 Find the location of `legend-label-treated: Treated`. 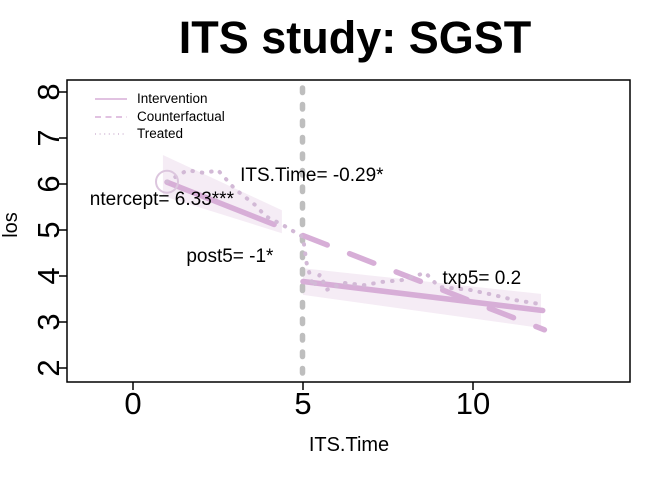

legend-label-treated: Treated is located at coordinates (160, 133).